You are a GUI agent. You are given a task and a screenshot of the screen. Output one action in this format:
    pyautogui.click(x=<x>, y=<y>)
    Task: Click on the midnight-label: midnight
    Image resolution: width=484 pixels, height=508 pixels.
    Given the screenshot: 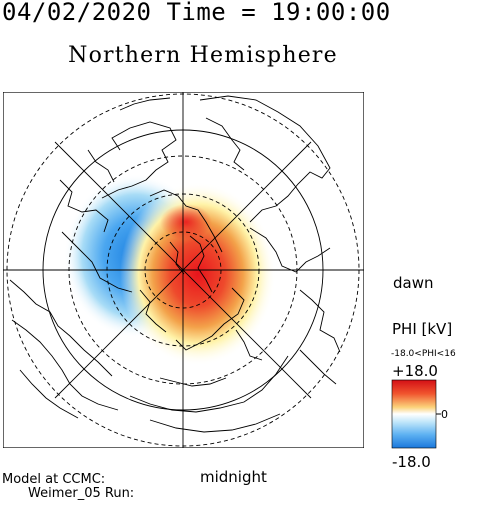 What is the action you would take?
    pyautogui.click(x=233, y=477)
    